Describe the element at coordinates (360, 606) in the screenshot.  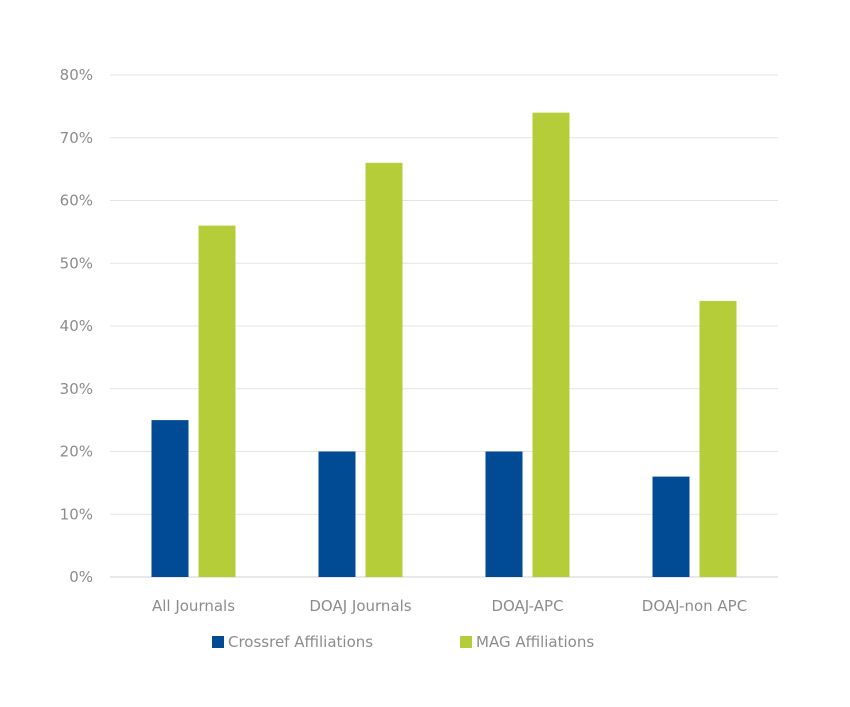
I see `x-tick-label: DOAJ Journals` at that location.